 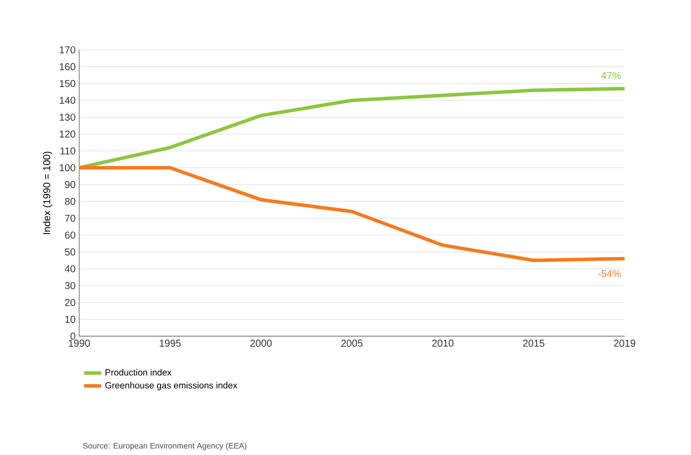 I want to click on x-tick-label: 2015, so click(x=533, y=343).